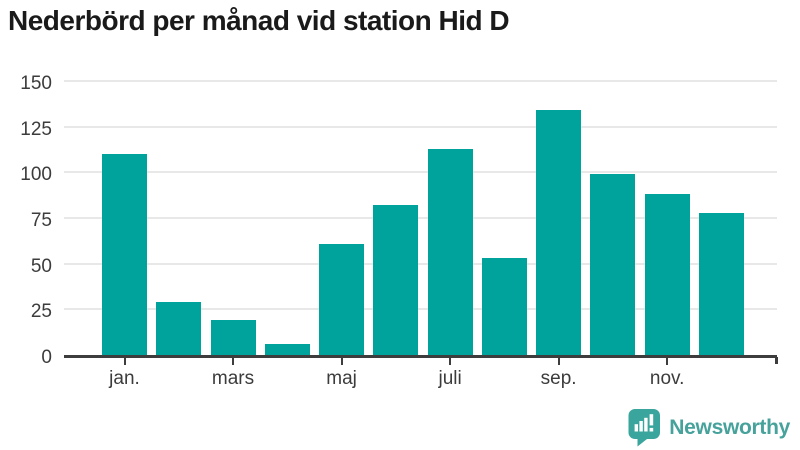  What do you see at coordinates (504, 306) in the screenshot?
I see `bar-aug.` at bounding box center [504, 306].